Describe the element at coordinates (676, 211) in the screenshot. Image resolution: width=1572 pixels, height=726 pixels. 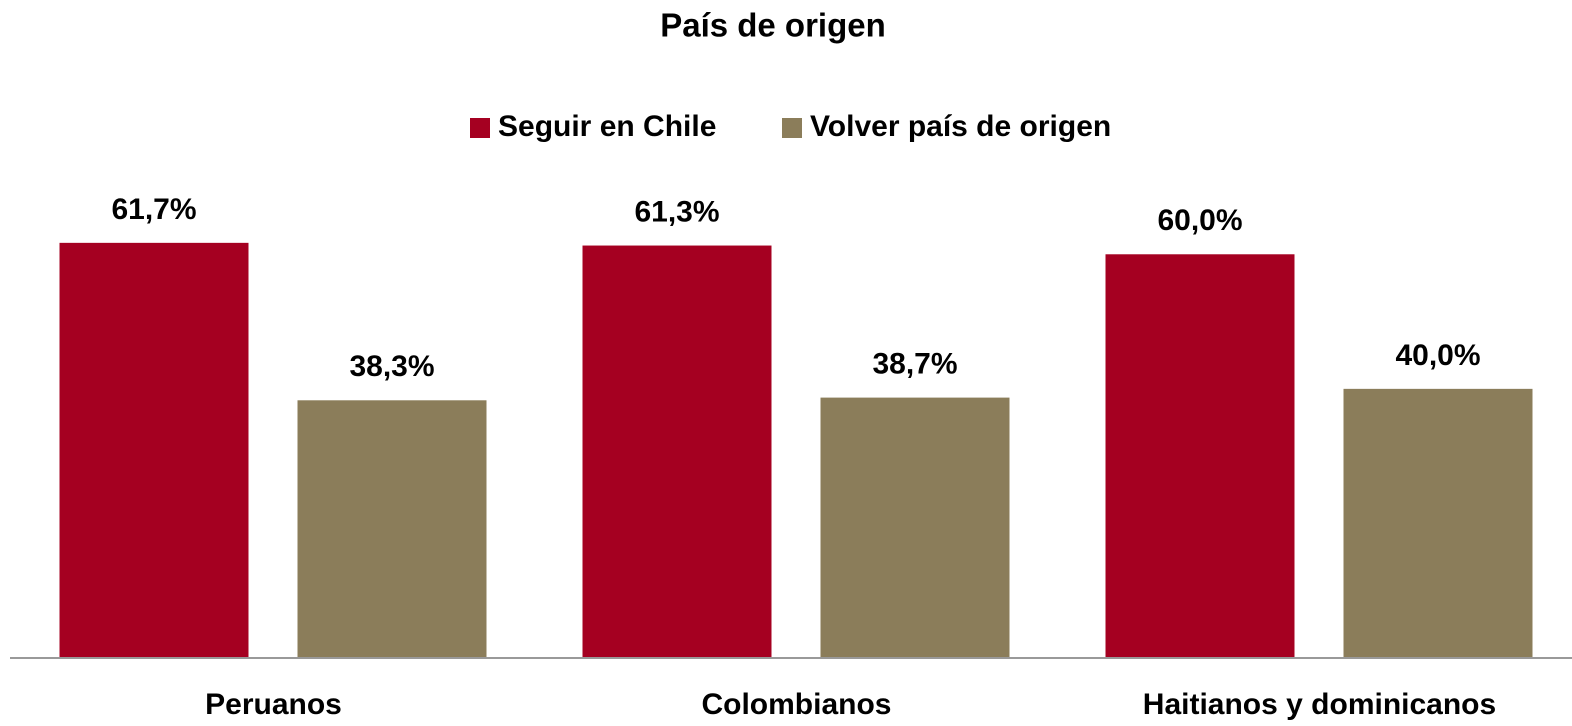
I see `value-label: 61,3%` at that location.